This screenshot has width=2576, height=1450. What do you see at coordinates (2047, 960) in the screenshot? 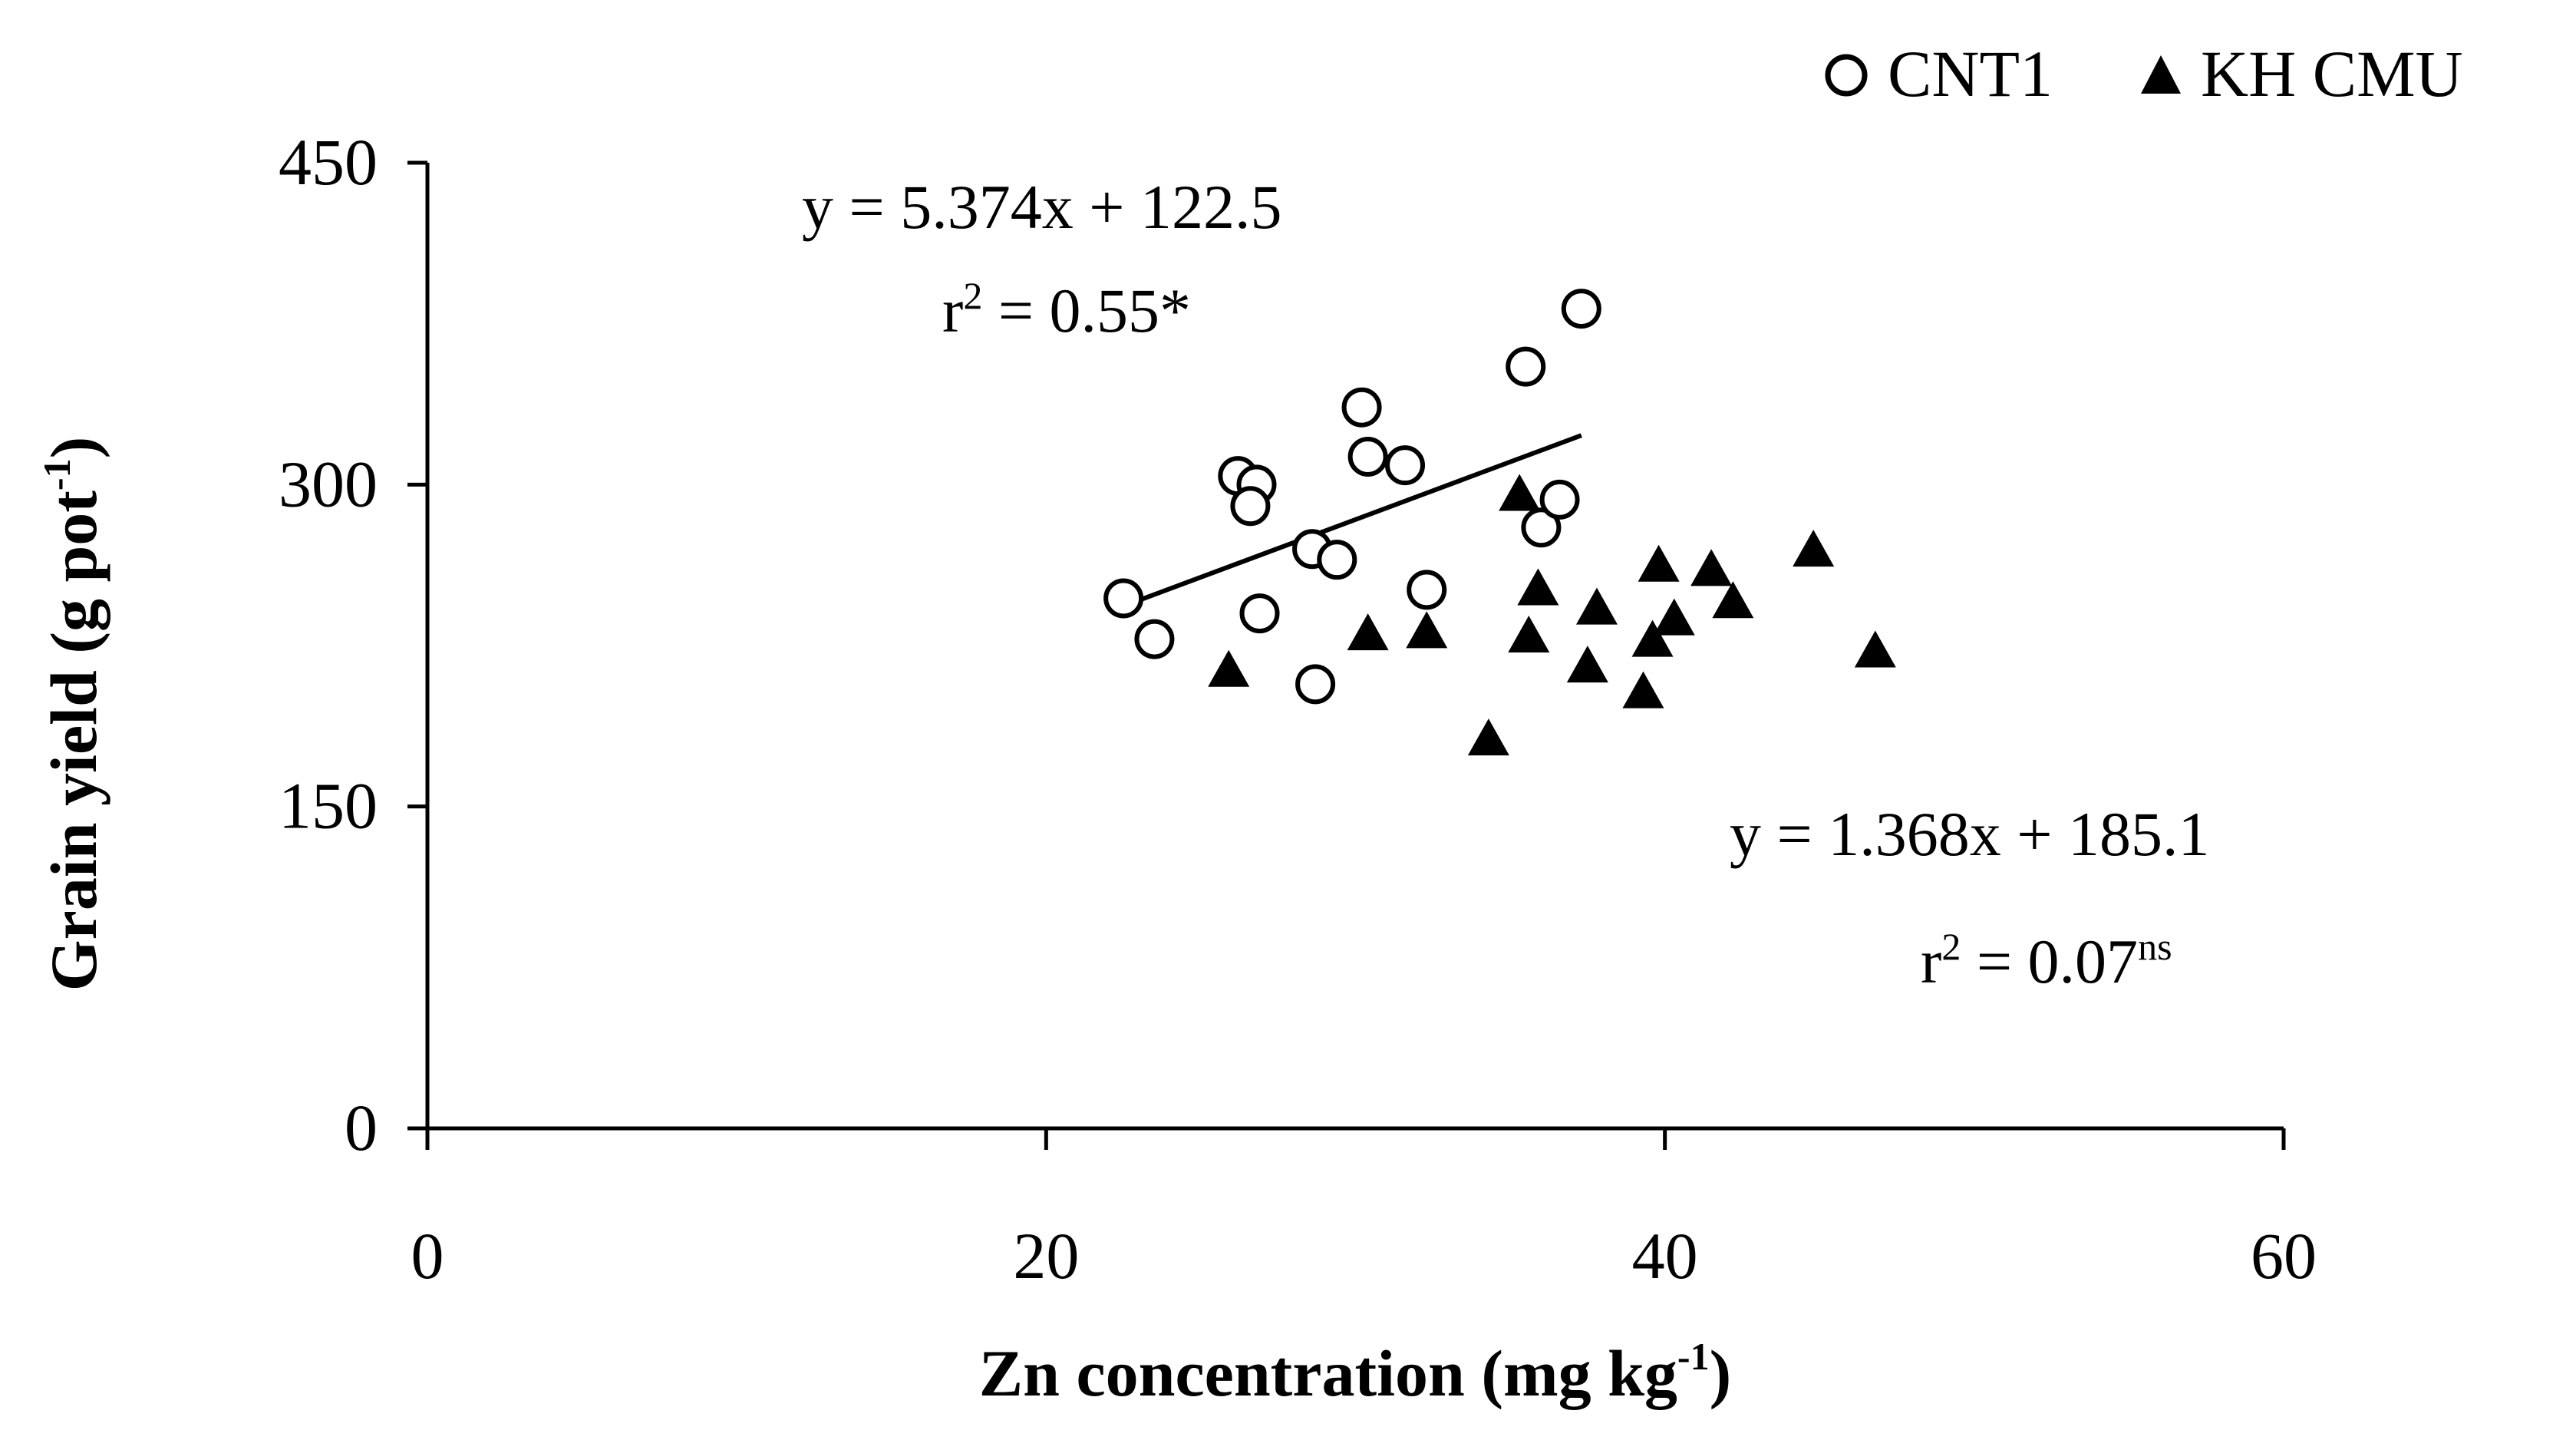
I see `khcmu-r2: r2 = 0.07ns` at bounding box center [2047, 960].